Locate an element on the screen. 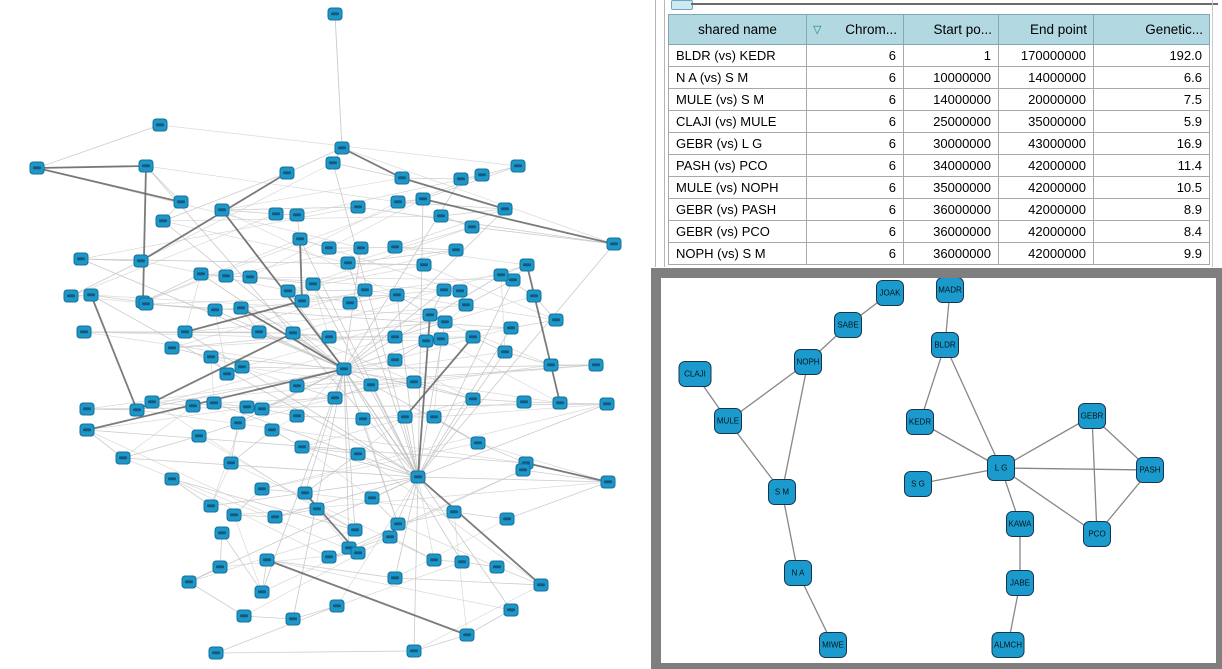 This screenshot has width=1222, height=669. panel-splitter-line is located at coordinates (655, 133).